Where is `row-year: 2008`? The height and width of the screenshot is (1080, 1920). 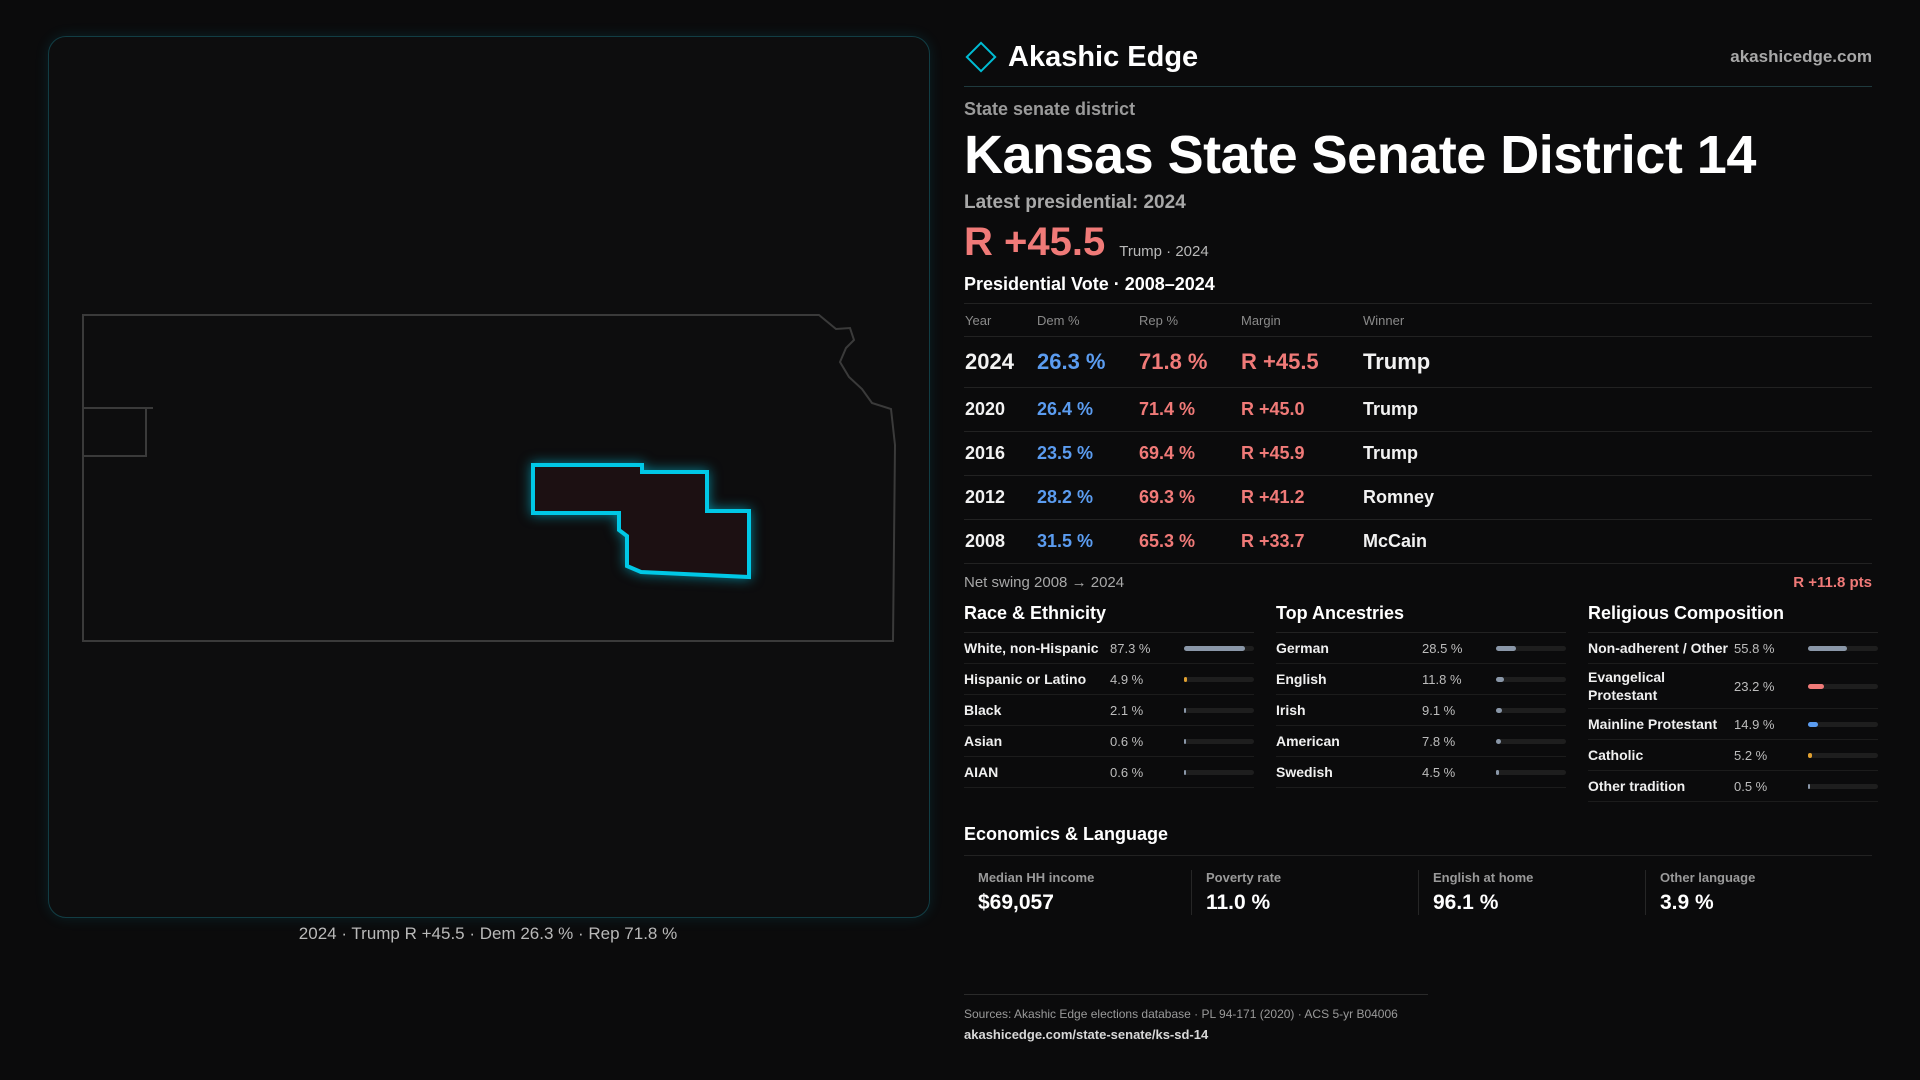
row-year: 2008 is located at coordinates (1000, 541).